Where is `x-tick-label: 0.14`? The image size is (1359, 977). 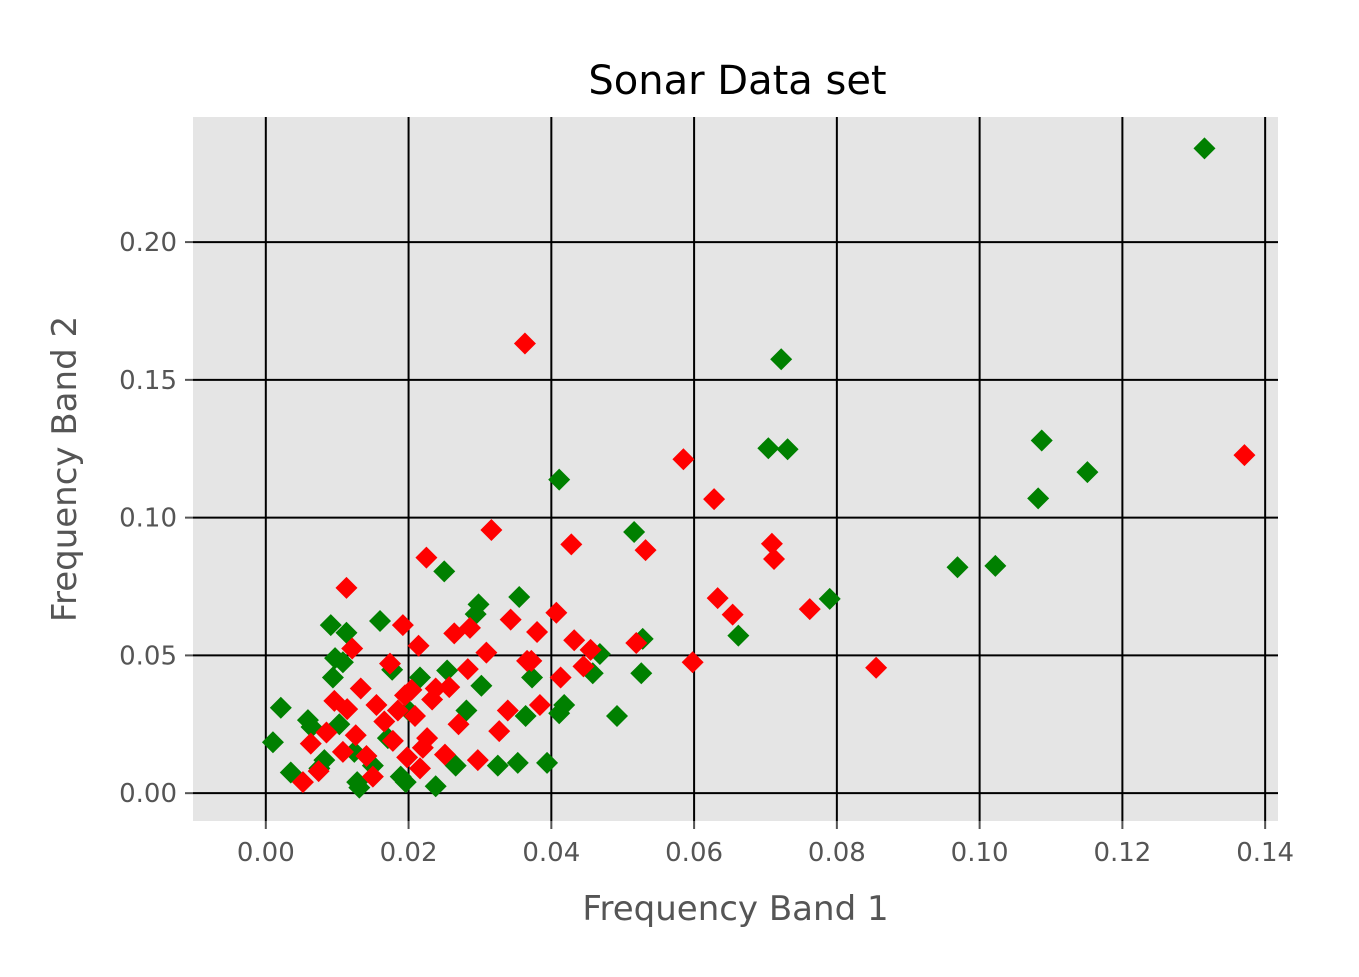 x-tick-label: 0.14 is located at coordinates (1265, 853).